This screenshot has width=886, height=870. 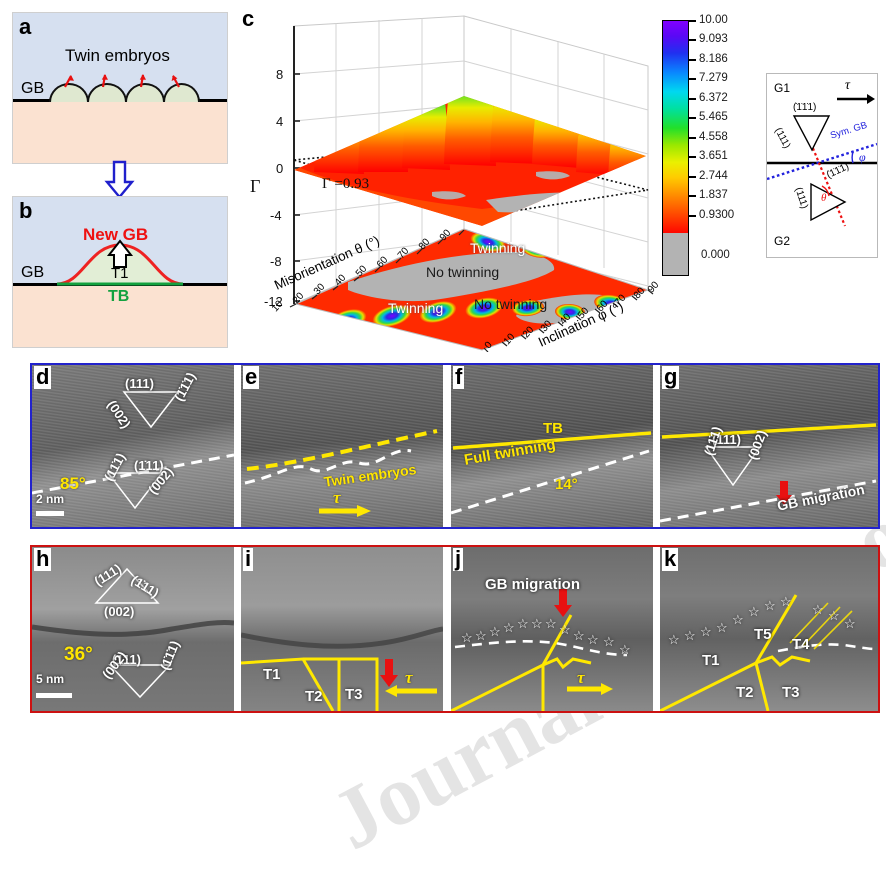 What do you see at coordinates (43, 559) in the screenshot?
I see `panel-h-letter: h` at bounding box center [43, 559].